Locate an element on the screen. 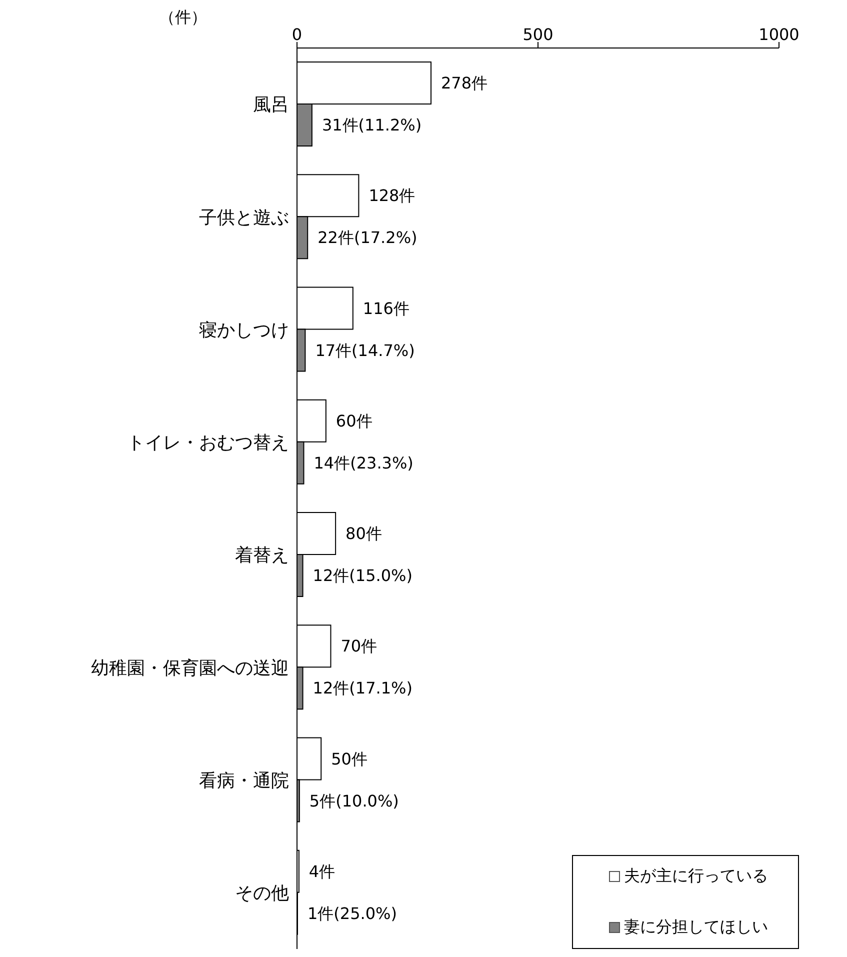 The height and width of the screenshot is (957, 847). y-tick-label: トイレ・おむつ替え is located at coordinates (208, 443).